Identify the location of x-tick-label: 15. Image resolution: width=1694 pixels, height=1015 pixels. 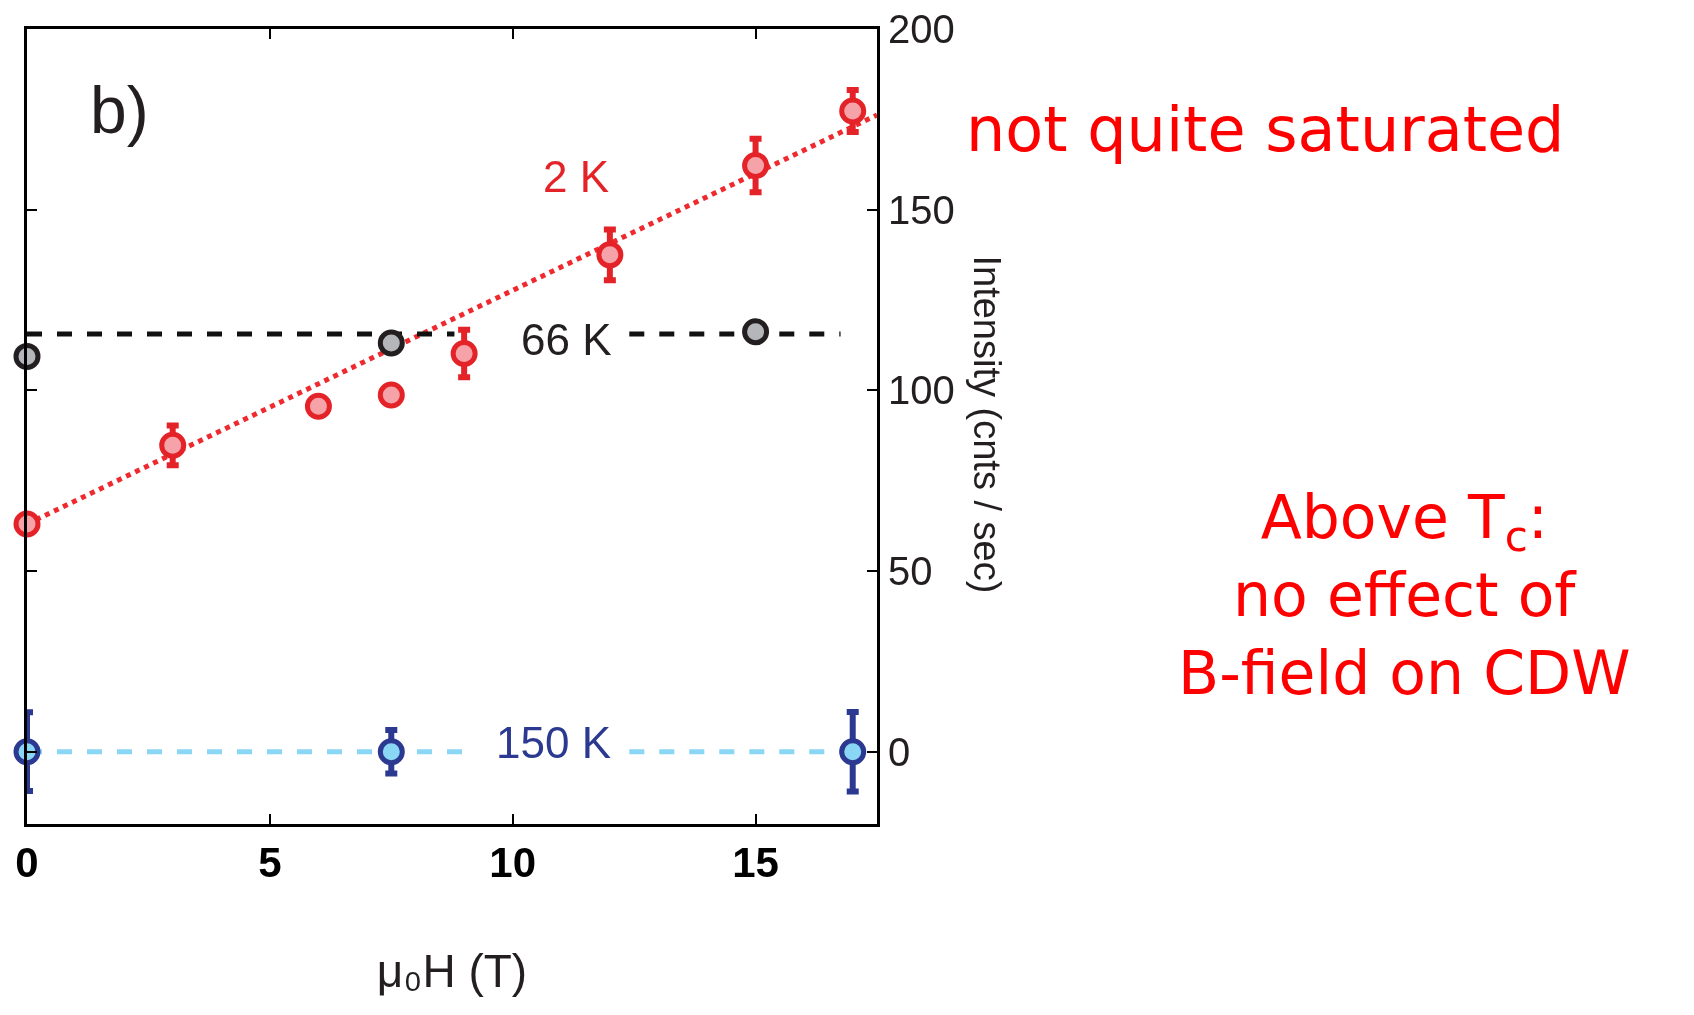
(755, 863).